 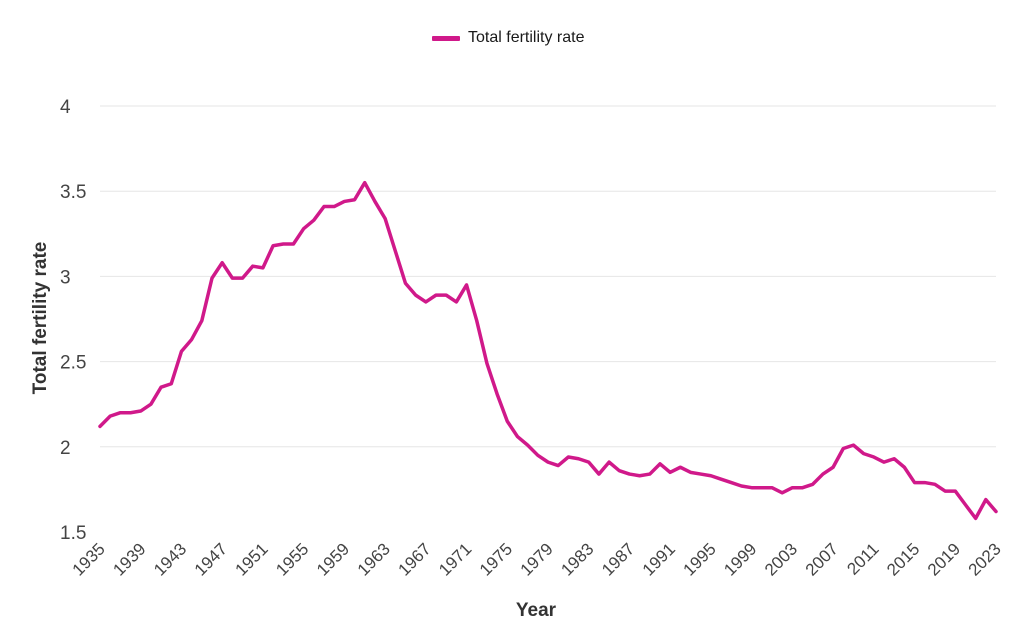 I want to click on x-tick-label: 2023, so click(x=985, y=559).